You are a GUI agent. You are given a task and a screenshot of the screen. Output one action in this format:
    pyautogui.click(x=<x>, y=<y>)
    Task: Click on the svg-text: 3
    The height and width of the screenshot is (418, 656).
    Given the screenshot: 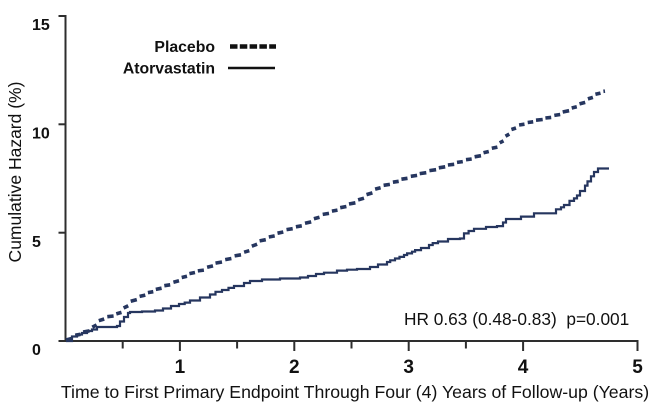 What is the action you would take?
    pyautogui.click(x=408, y=367)
    